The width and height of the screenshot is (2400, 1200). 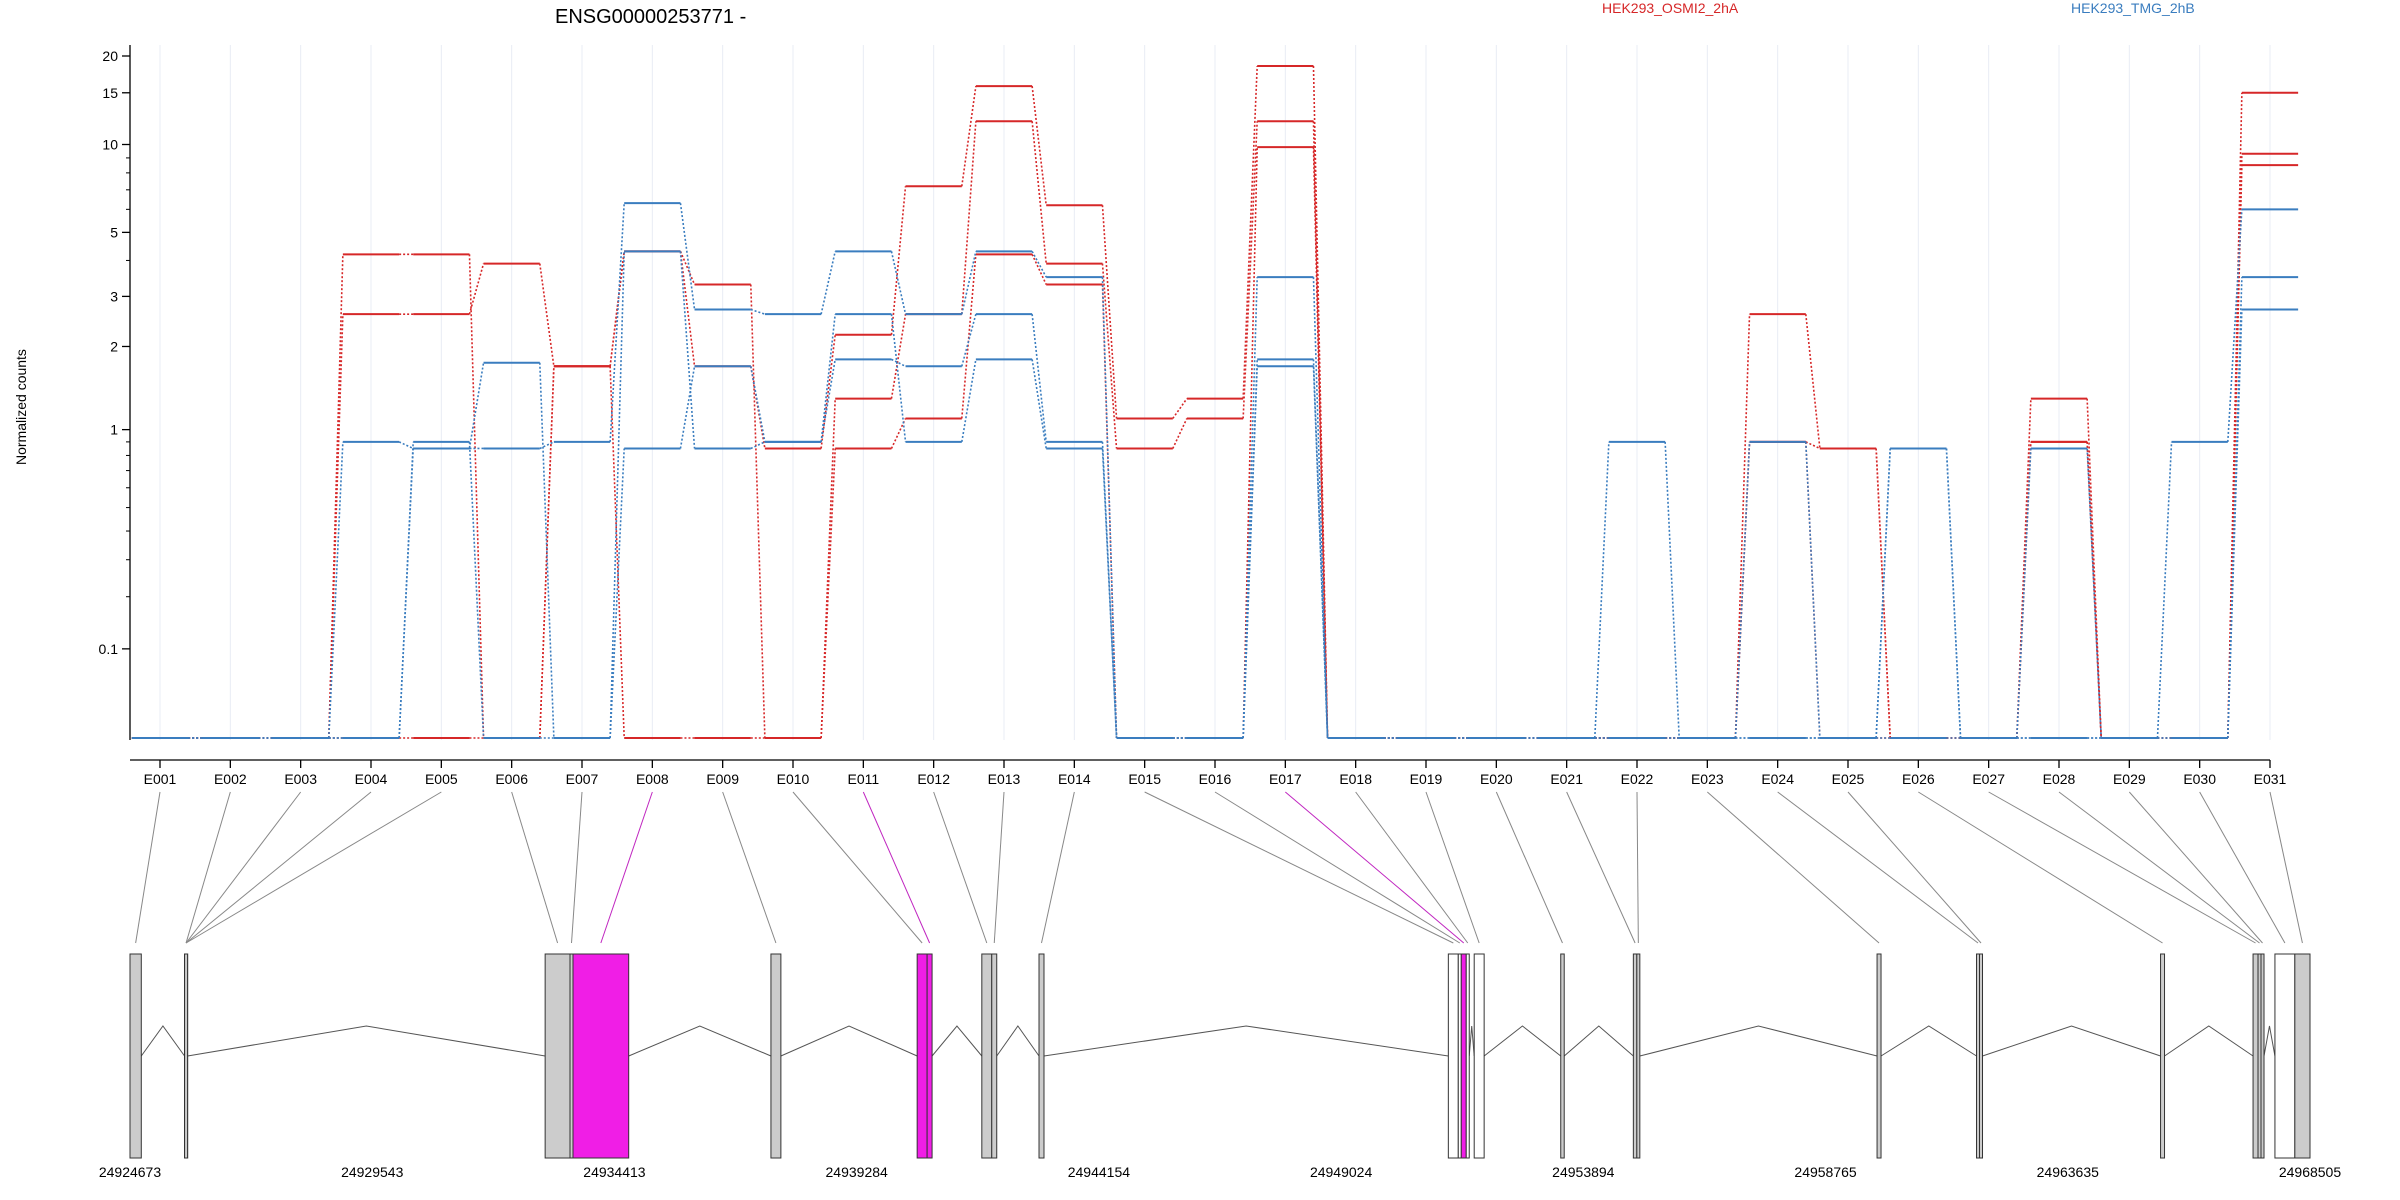 What do you see at coordinates (1144, 779) in the screenshot?
I see `x-tick-label-e015: E015` at bounding box center [1144, 779].